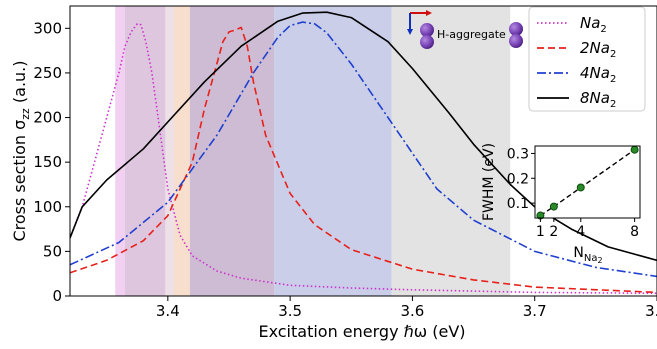 The image size is (657, 349). What do you see at coordinates (518, 204) in the screenshot?
I see `inset-y-tick-label: 0.1` at bounding box center [518, 204].